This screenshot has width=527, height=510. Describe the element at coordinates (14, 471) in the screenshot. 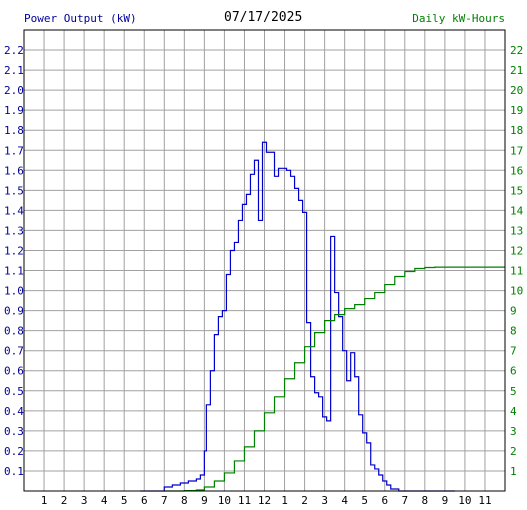

I see `left-tick-label: 0.1` at that location.